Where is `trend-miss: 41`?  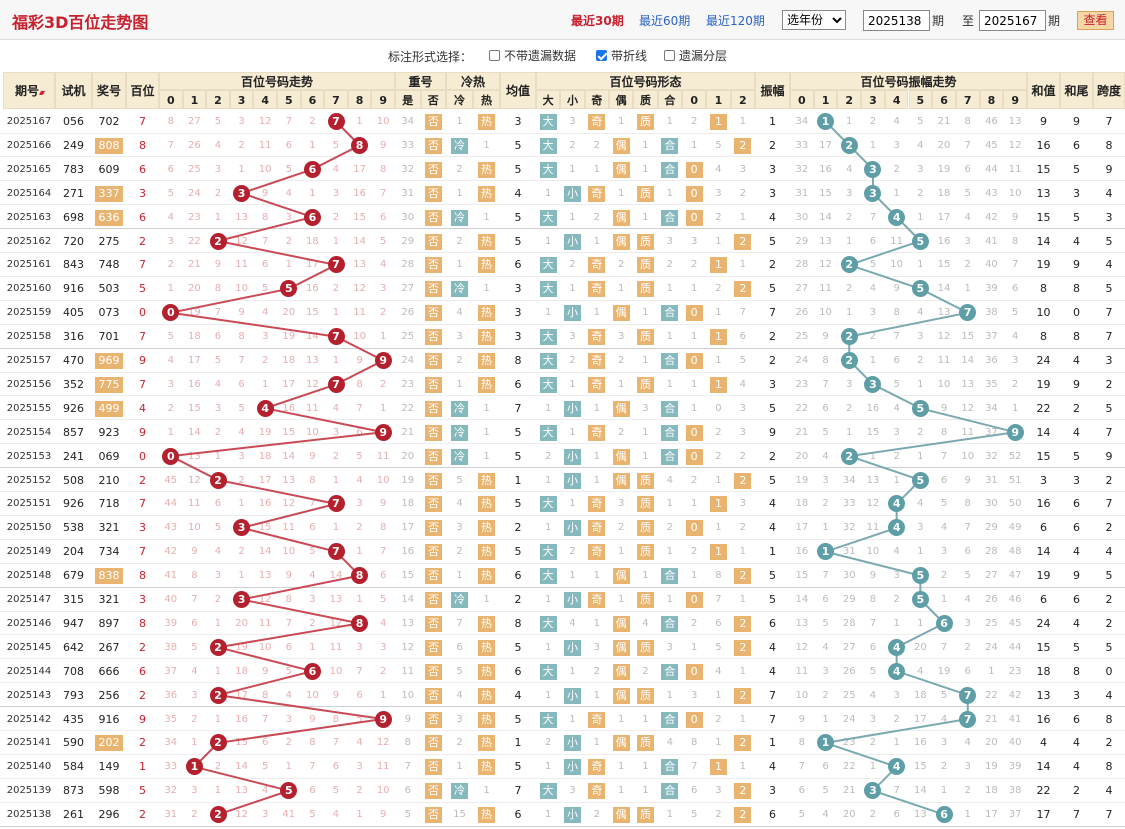 trend-miss: 41 is located at coordinates (171, 576).